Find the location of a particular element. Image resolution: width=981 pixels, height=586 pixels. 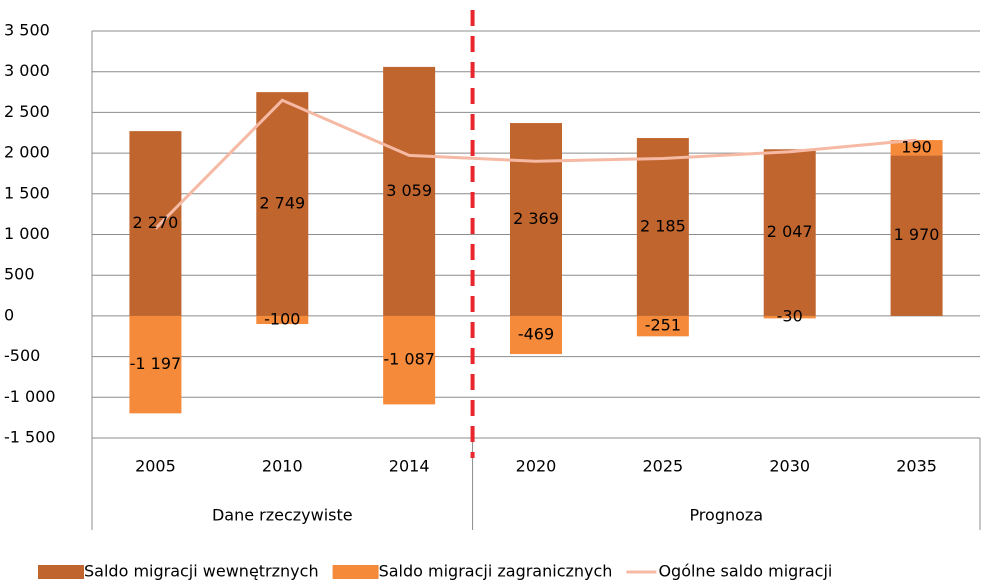

legend-label: Ogólne saldo migracji is located at coordinates (745, 571).